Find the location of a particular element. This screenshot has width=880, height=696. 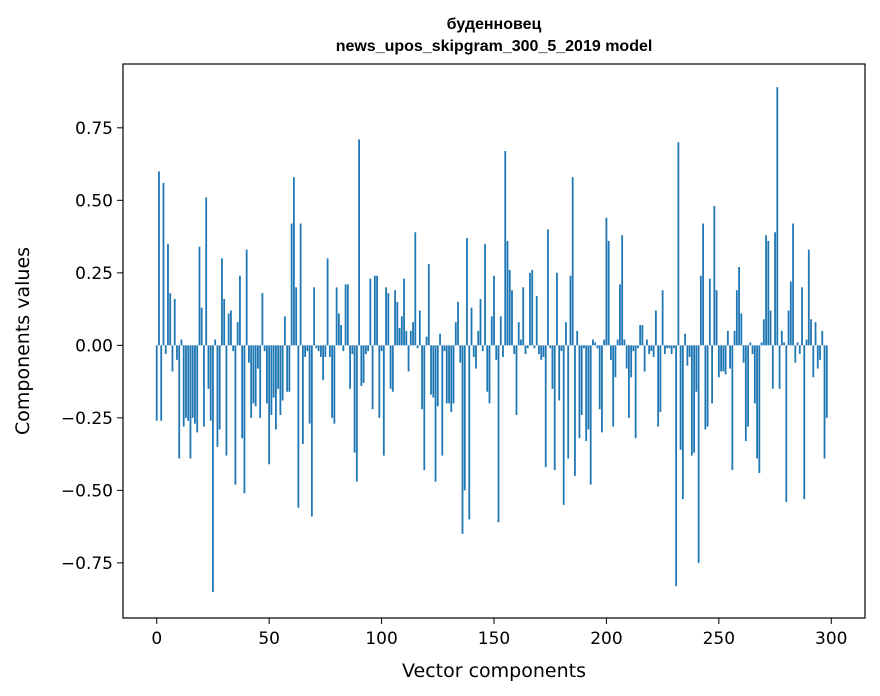

y-tick-label: −0.75 is located at coordinates (87, 564).